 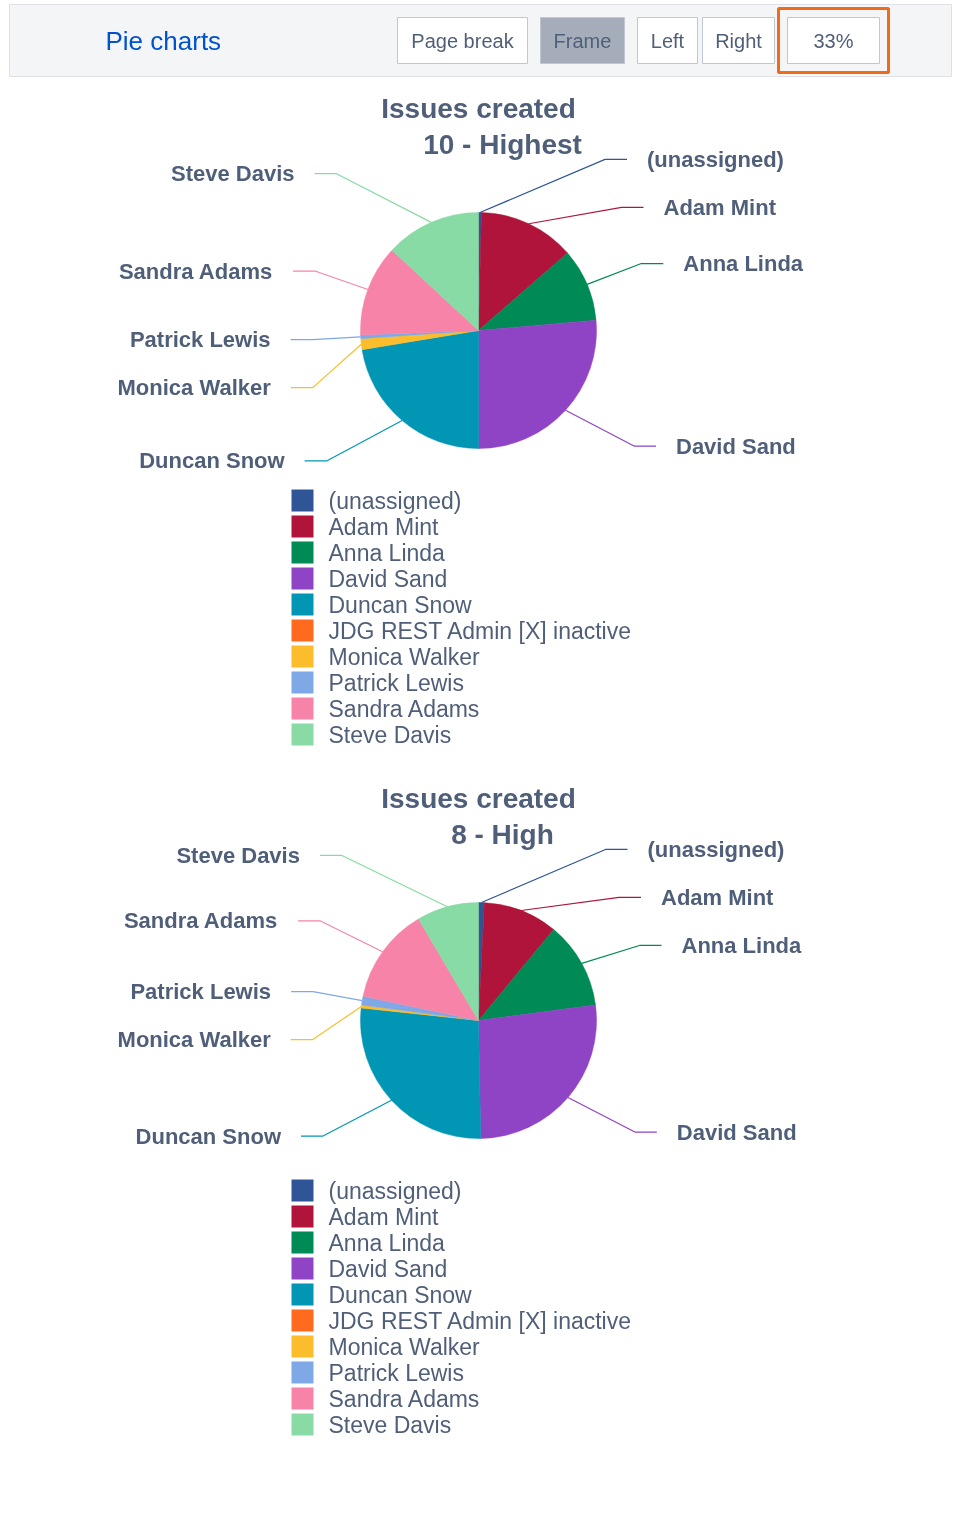 What do you see at coordinates (502, 834) in the screenshot?
I see `chart-subtitle: 8 - High` at bounding box center [502, 834].